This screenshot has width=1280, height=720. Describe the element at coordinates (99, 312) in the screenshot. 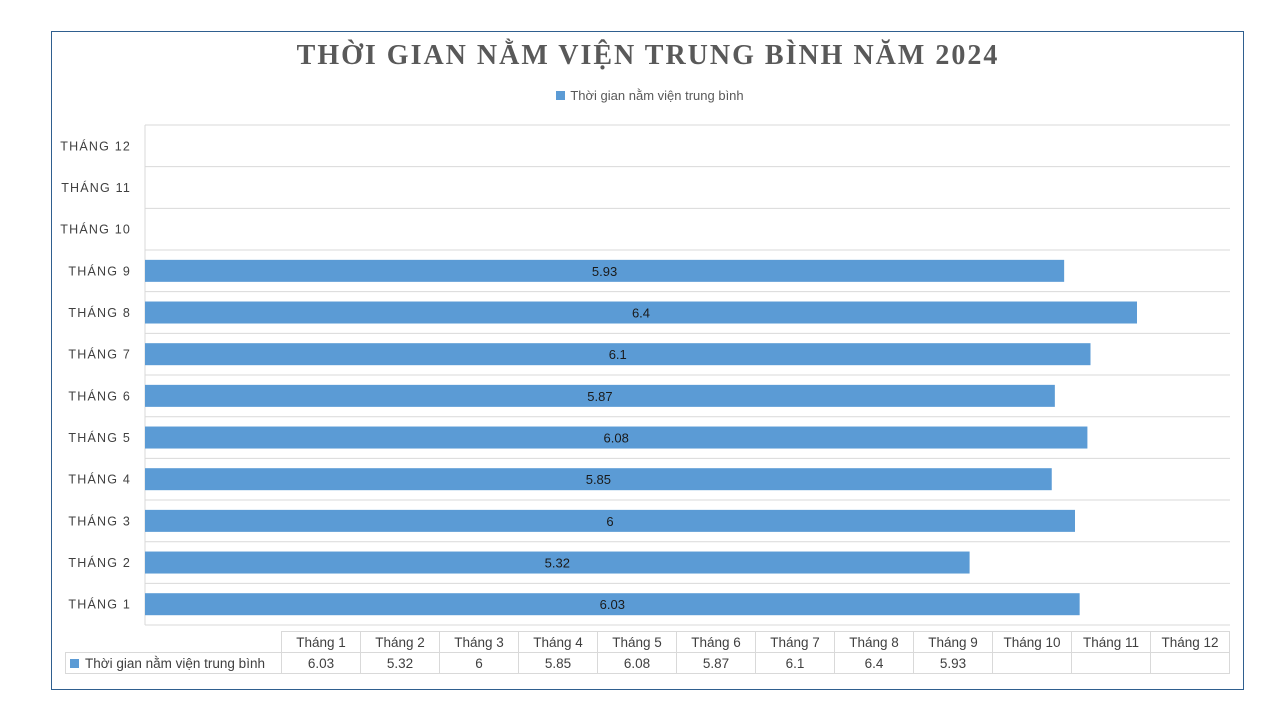

I see `category-label: THÁNG 8` at that location.